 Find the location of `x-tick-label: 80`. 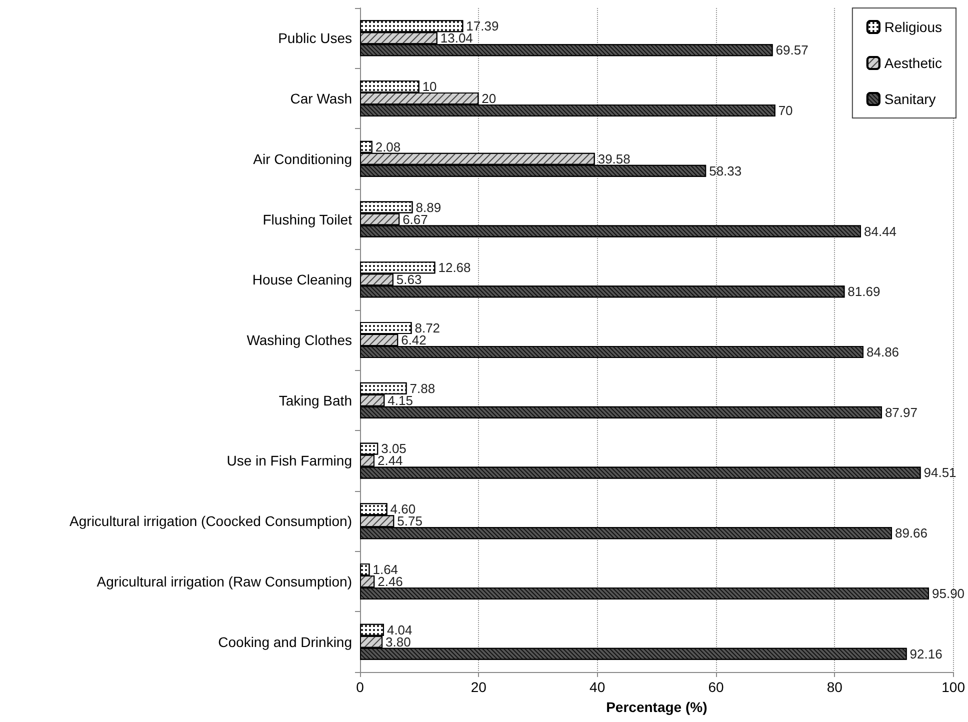

x-tick-label: 80 is located at coordinates (834, 687).